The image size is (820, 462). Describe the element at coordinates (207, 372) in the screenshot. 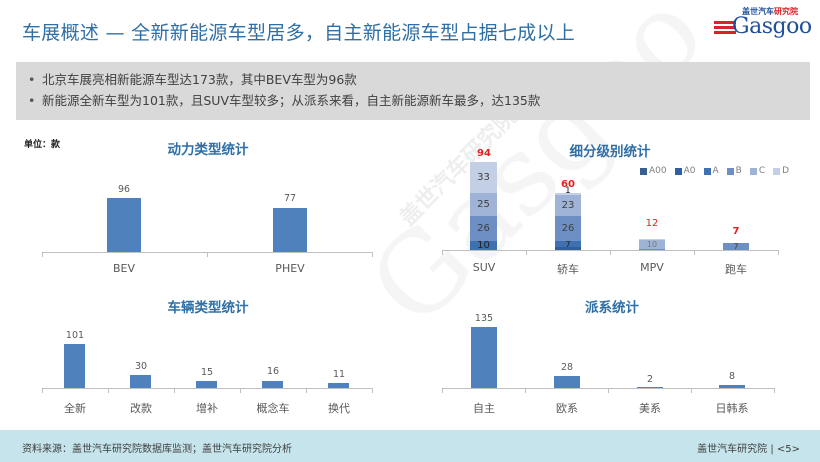

I see `data-label: 15` at that location.